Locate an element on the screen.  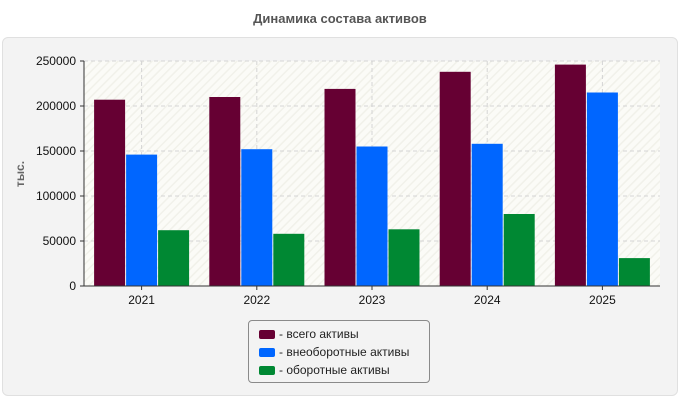
legend-label: - внеоборотные активы is located at coordinates (344, 352).